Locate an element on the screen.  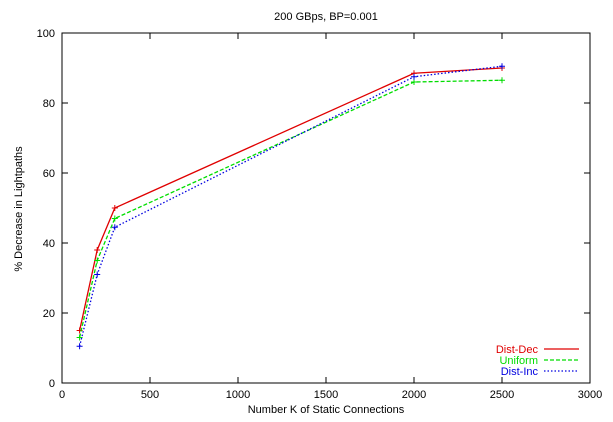
legend-label: Dist-Inc is located at coordinates (520, 372).